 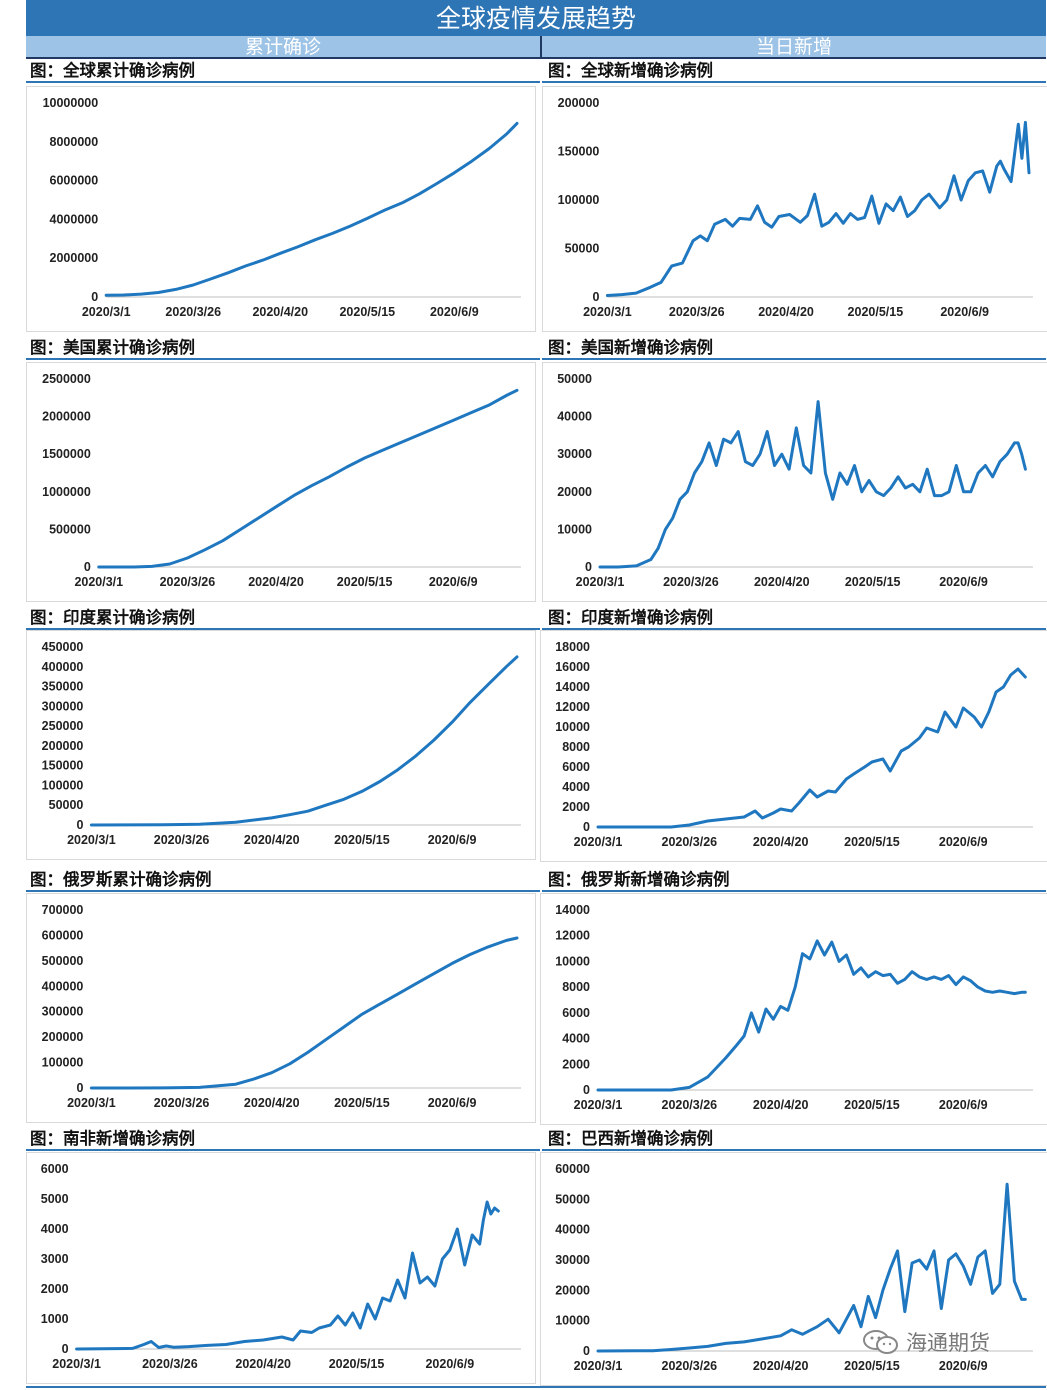 What do you see at coordinates (572, 1169) in the screenshot?
I see `y-tick-label: 60000` at bounding box center [572, 1169].